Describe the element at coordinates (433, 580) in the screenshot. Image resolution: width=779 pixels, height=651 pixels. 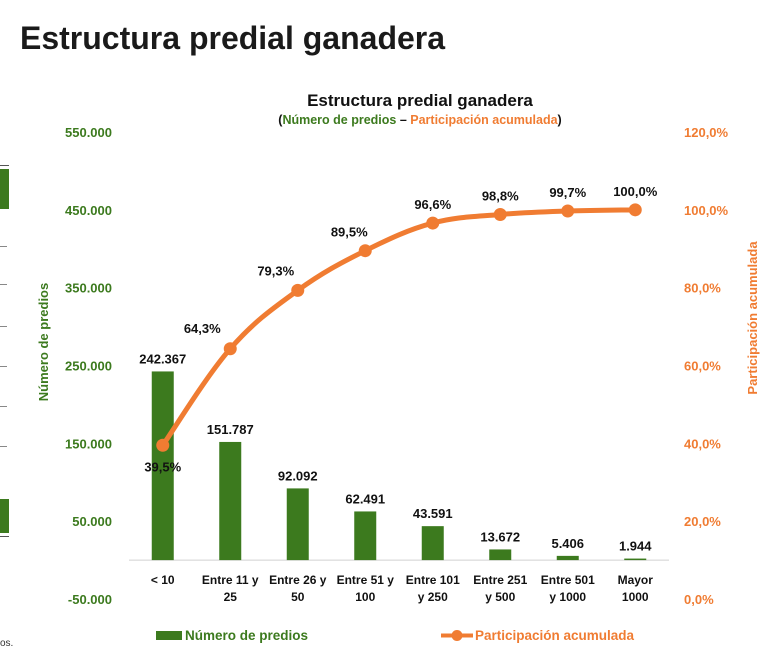
I see `x-category-label: Entre 101` at that location.